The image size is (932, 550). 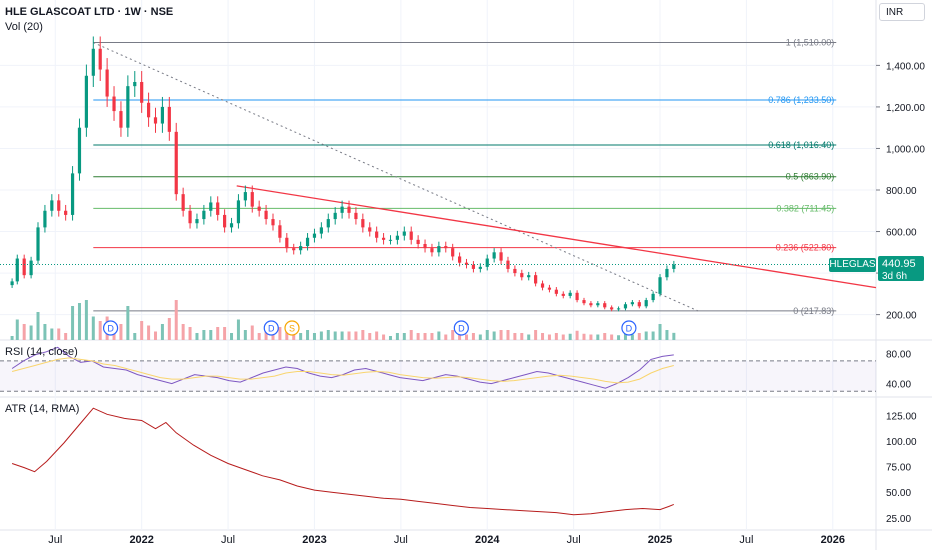 What do you see at coordinates (314, 540) in the screenshot?
I see `x-tick-label: 2023` at bounding box center [314, 540].